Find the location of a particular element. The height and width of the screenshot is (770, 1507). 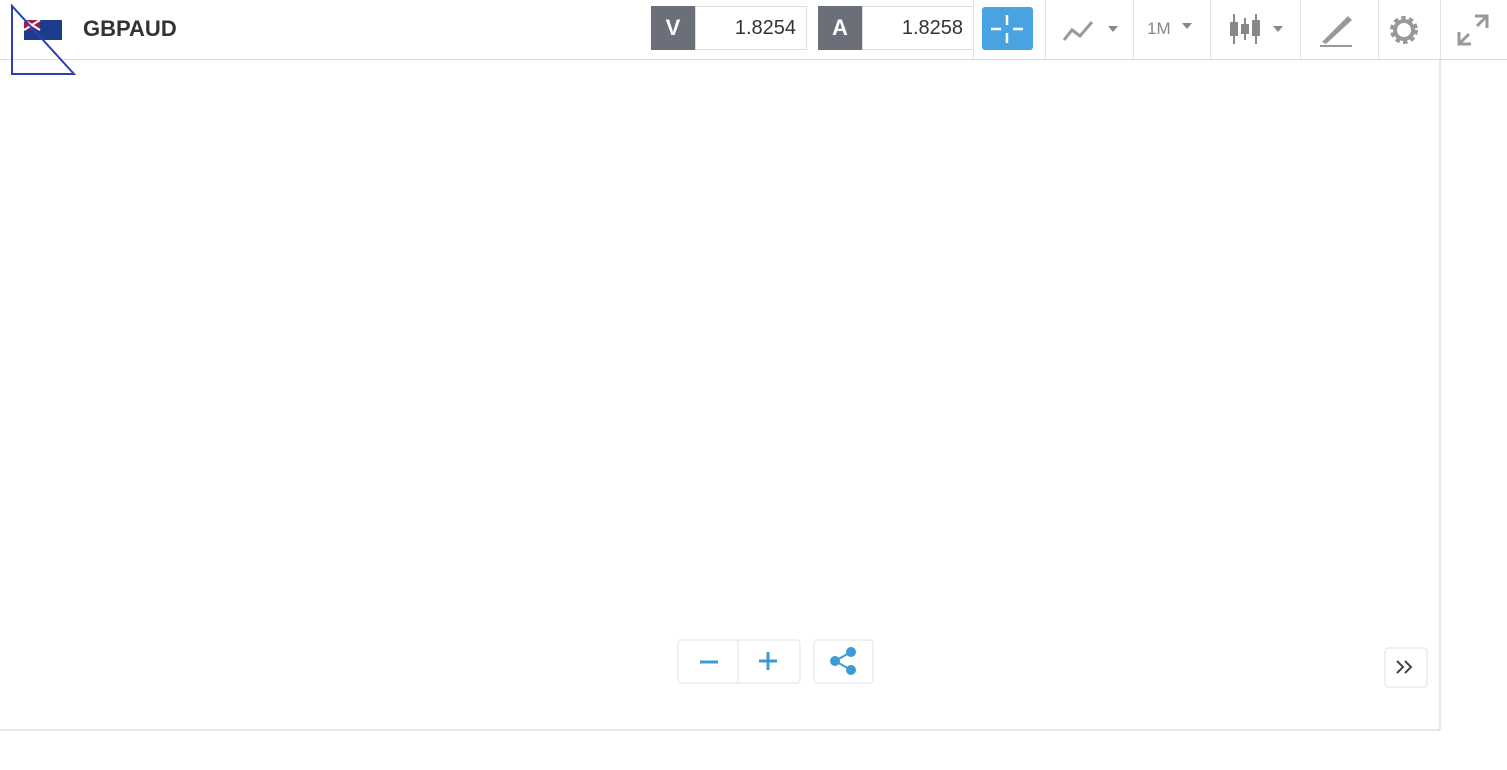

indicators-button is located at coordinates (1093, 30).